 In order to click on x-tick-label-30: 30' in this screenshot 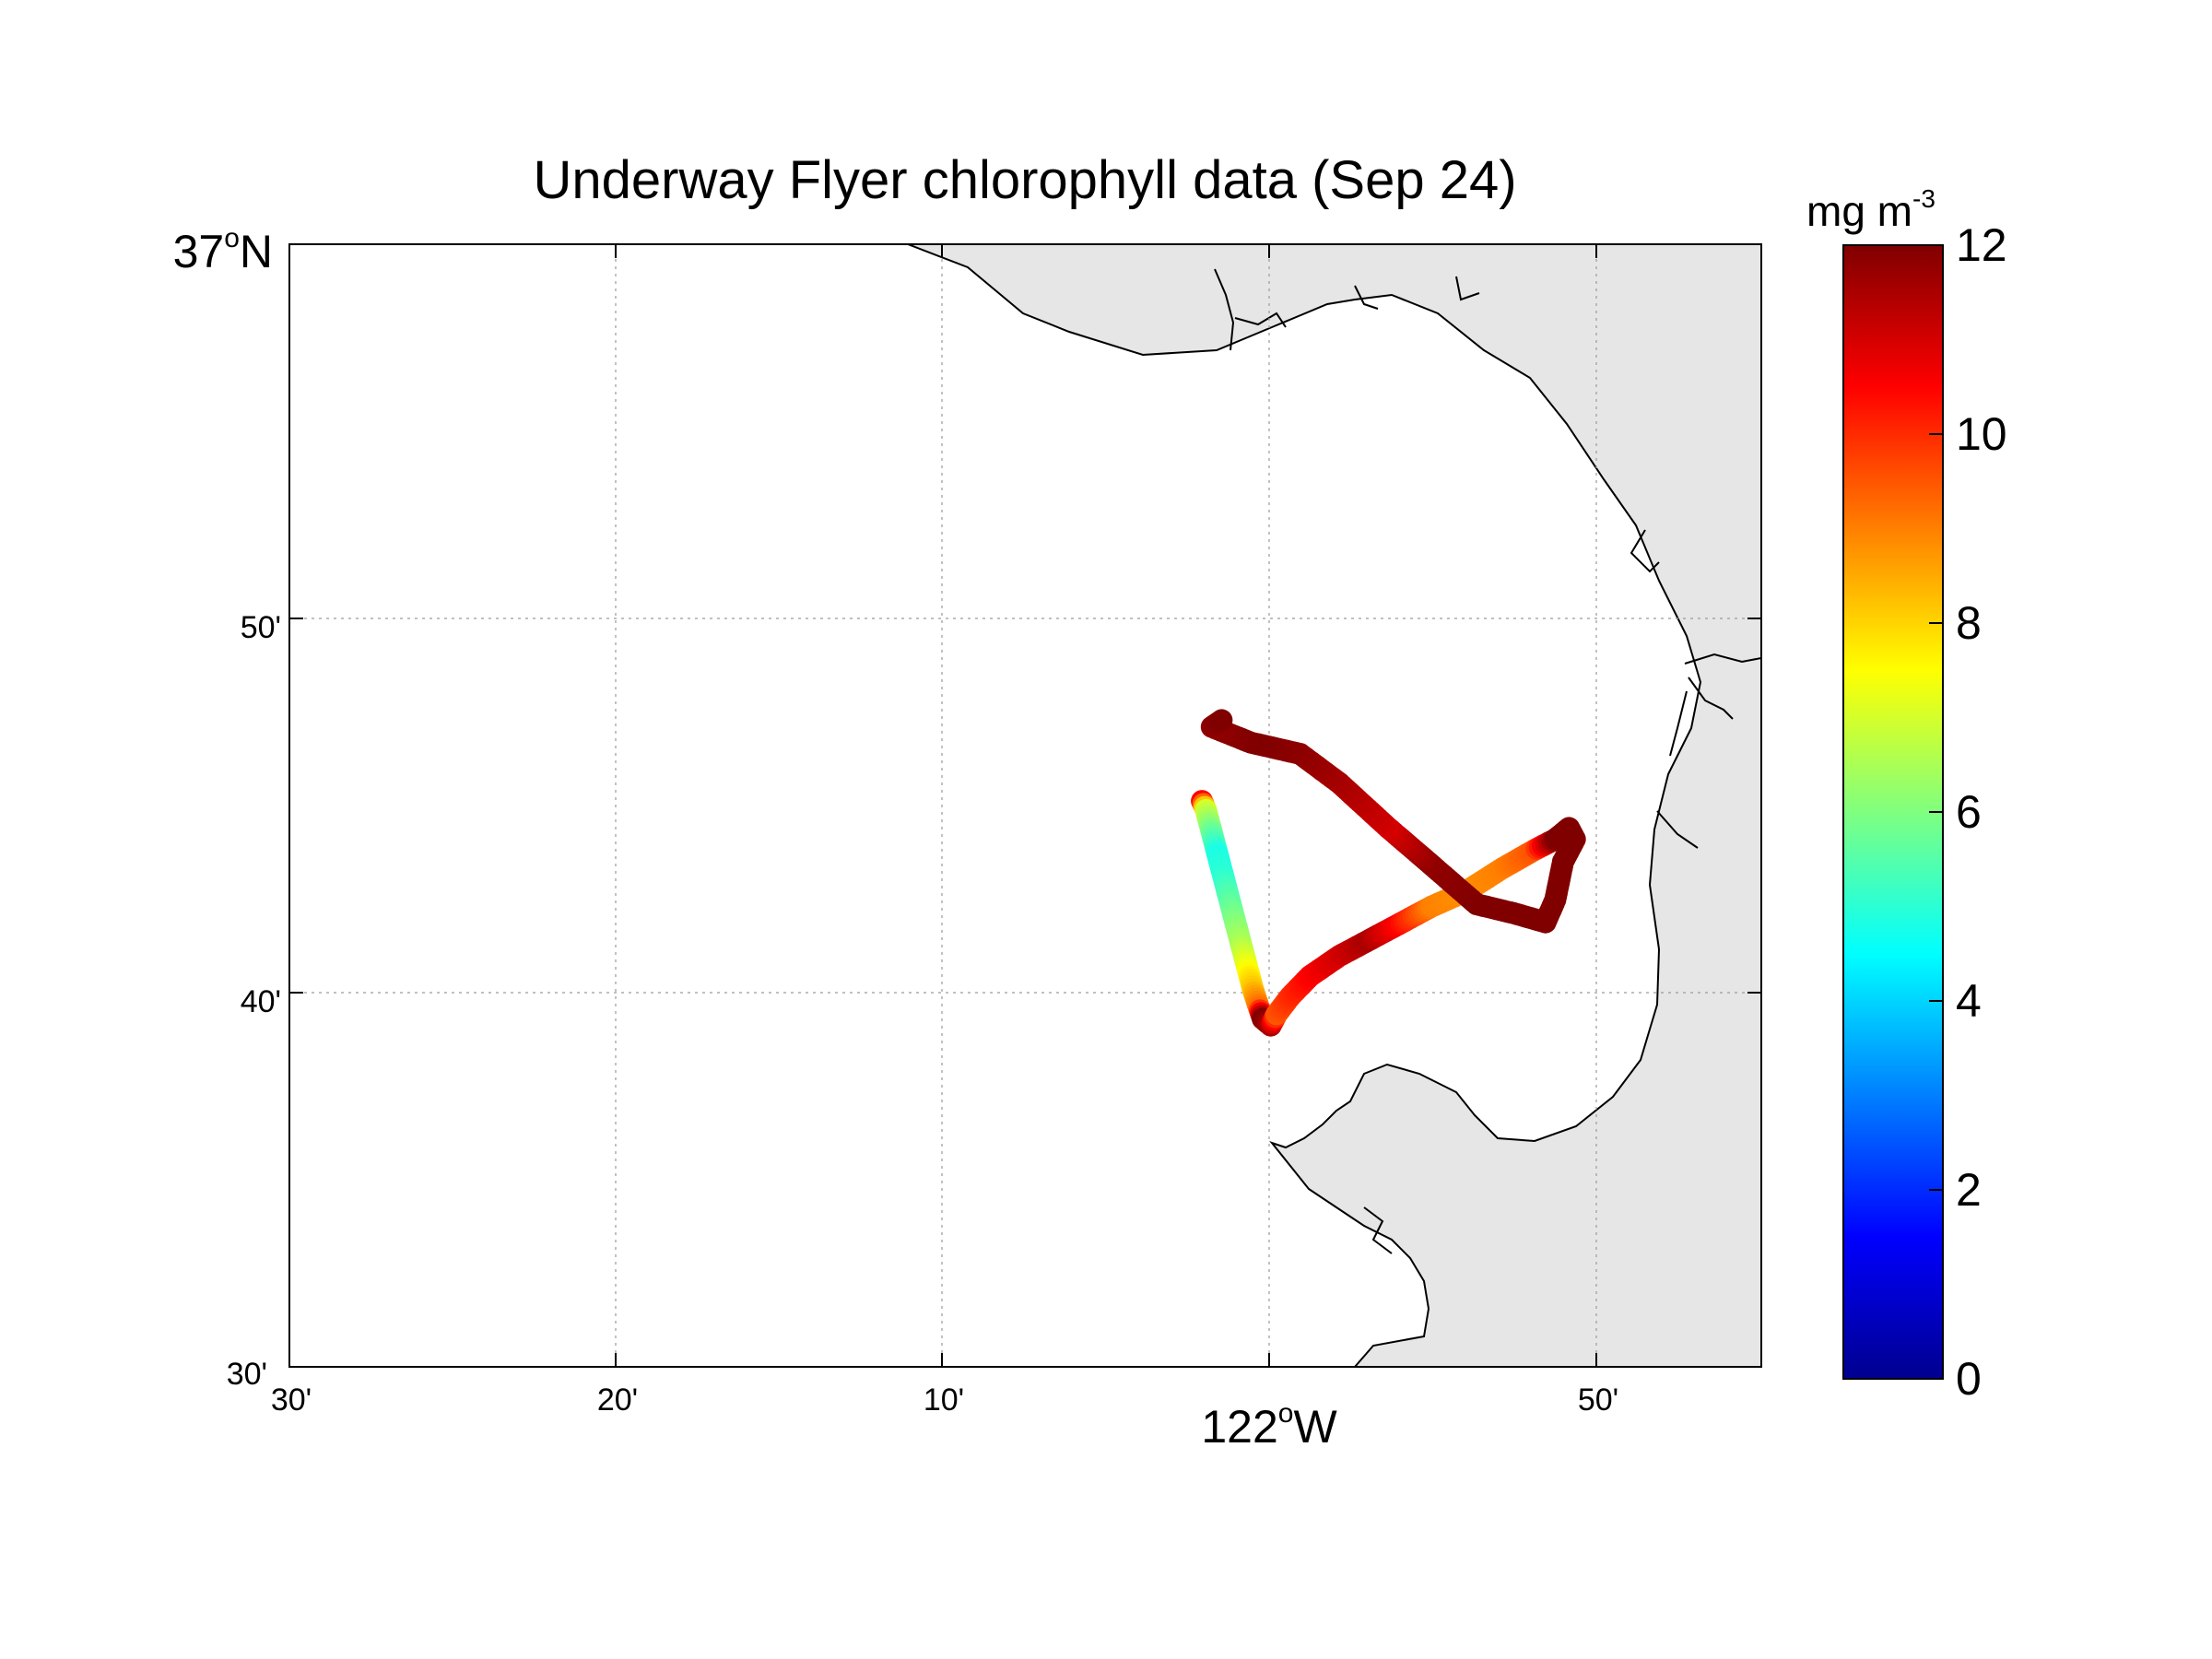, I will do `click(291, 1400)`.